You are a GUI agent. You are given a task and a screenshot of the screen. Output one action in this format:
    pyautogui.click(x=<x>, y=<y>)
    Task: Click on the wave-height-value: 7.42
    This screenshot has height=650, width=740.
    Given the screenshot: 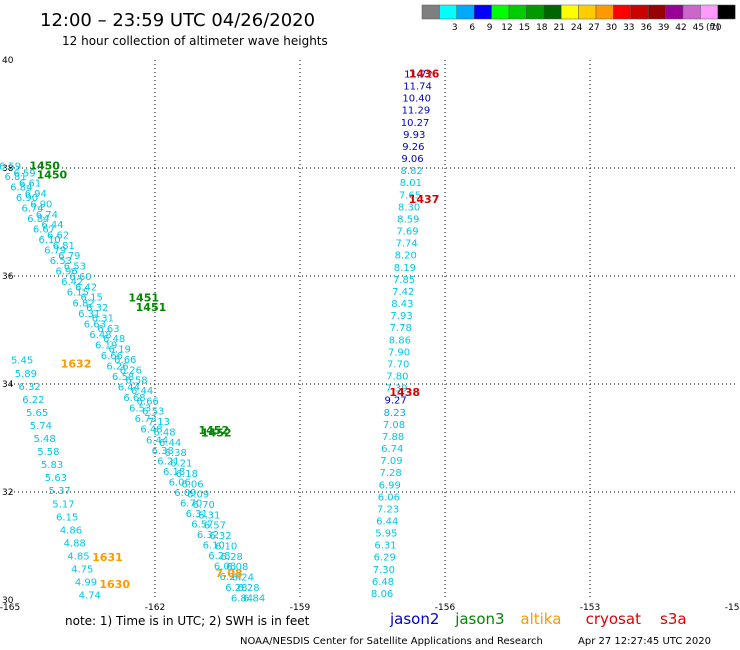 What is the action you would take?
    pyautogui.click(x=403, y=292)
    